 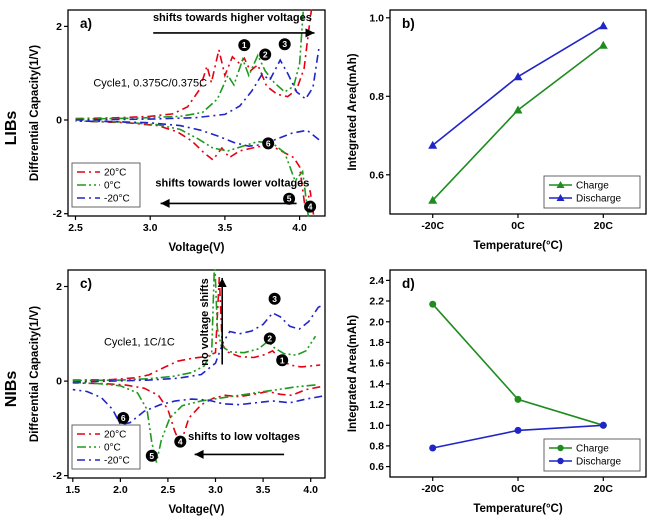 What do you see at coordinates (150, 83) in the screenshot?
I see `annotation-text: Cycle1, 0.375C/0.375C` at bounding box center [150, 83].